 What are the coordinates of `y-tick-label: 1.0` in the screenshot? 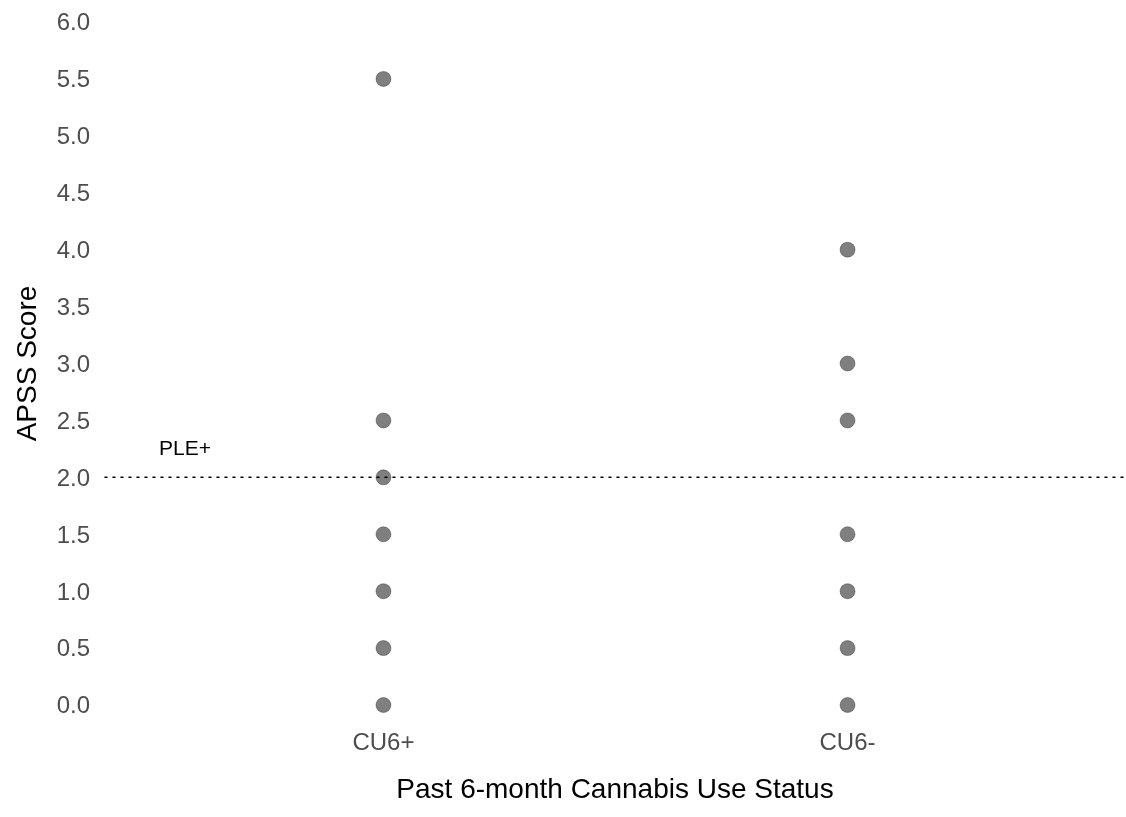 It's located at (73, 591).